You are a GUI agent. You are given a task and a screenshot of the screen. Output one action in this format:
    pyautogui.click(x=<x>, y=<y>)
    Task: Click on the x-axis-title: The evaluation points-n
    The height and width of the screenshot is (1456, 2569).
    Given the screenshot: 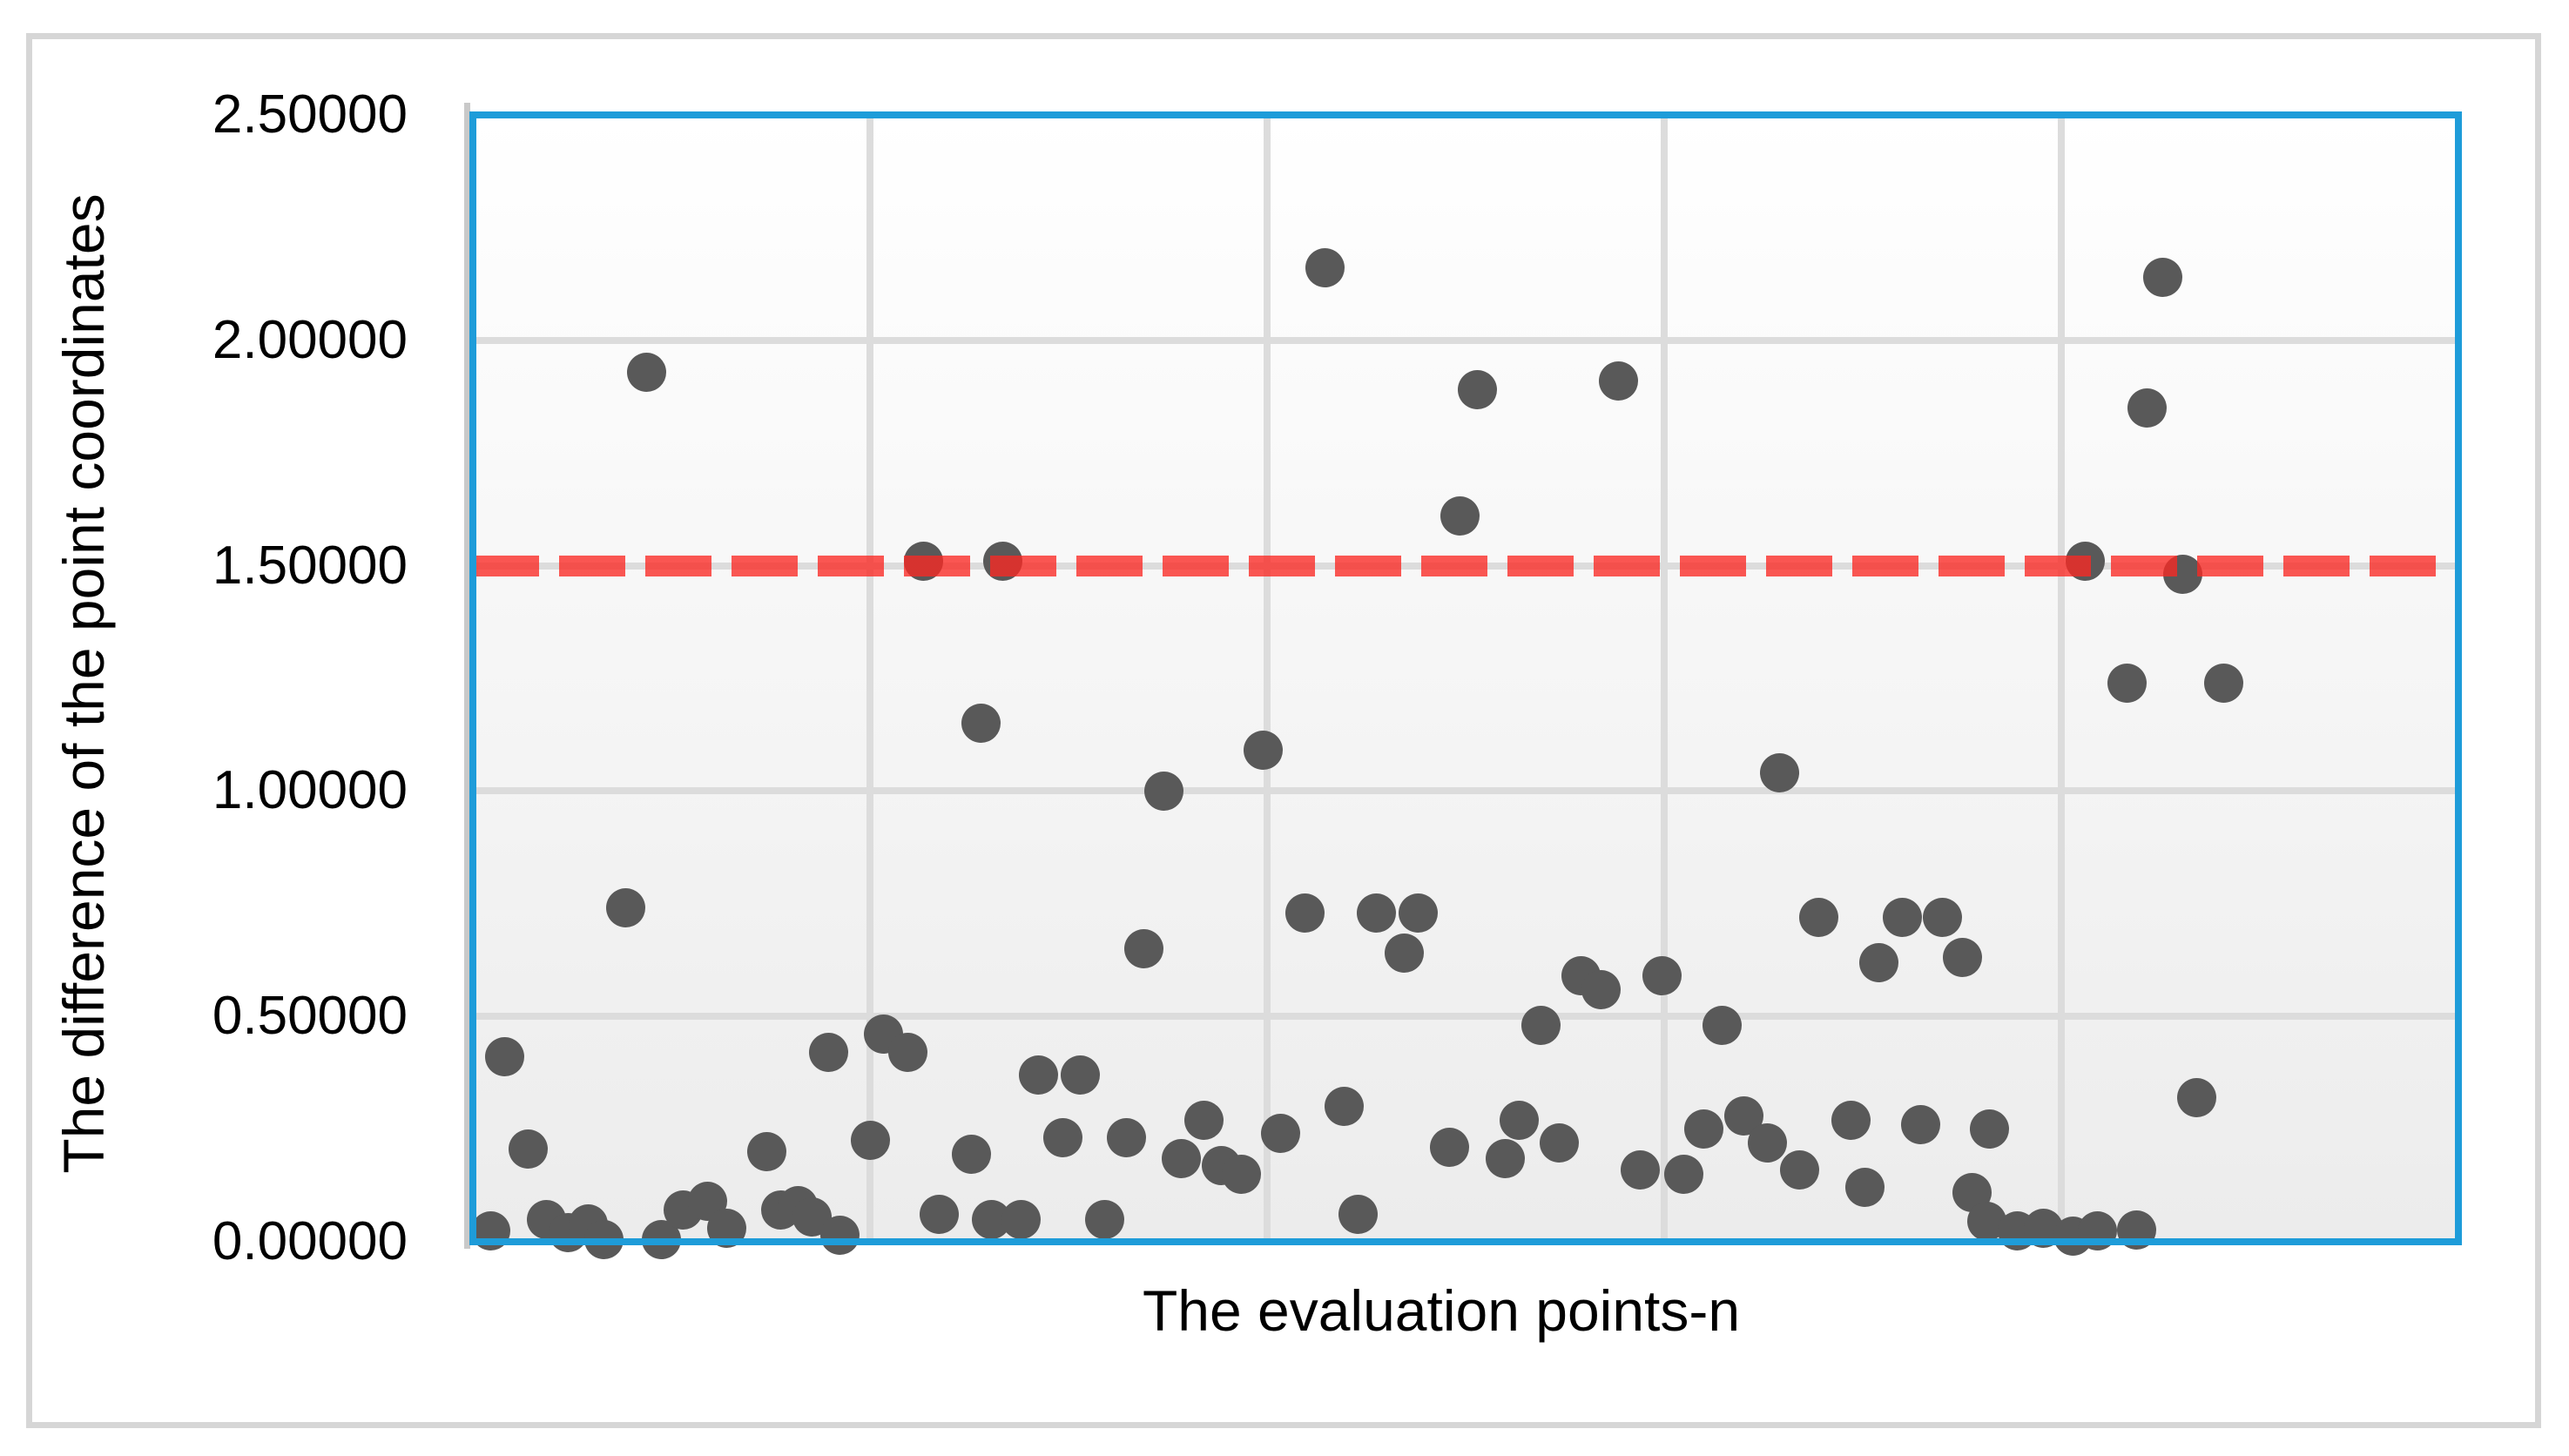 What is the action you would take?
    pyautogui.click(x=1442, y=1310)
    